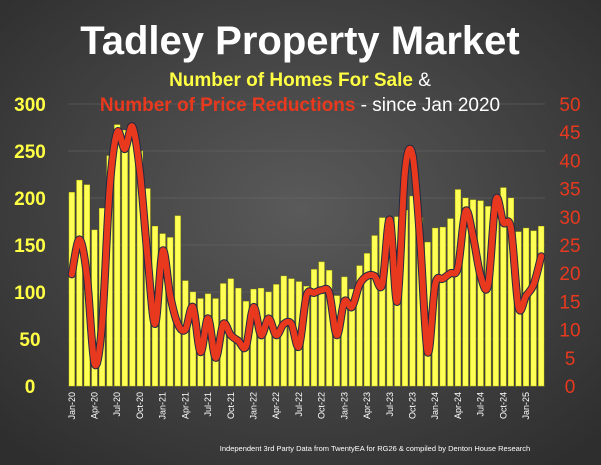 The width and height of the screenshot is (601, 465). What do you see at coordinates (390, 404) in the screenshot?
I see `x-axis-tick-label: Jul-23` at bounding box center [390, 404].